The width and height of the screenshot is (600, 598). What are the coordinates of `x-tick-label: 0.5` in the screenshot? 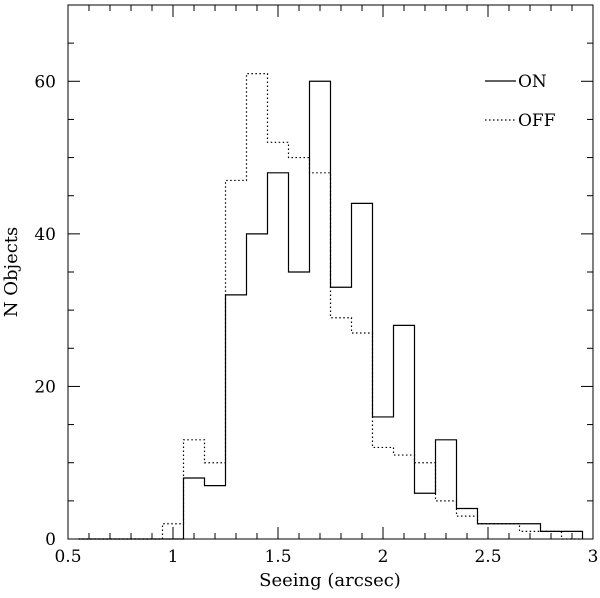 It's located at (67, 557).